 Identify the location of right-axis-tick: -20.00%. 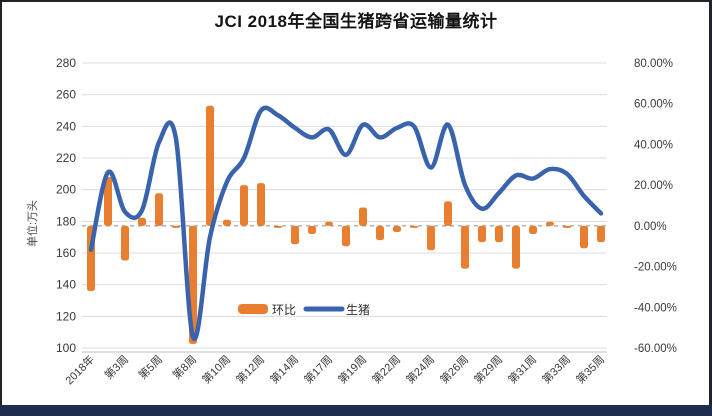
(655, 268).